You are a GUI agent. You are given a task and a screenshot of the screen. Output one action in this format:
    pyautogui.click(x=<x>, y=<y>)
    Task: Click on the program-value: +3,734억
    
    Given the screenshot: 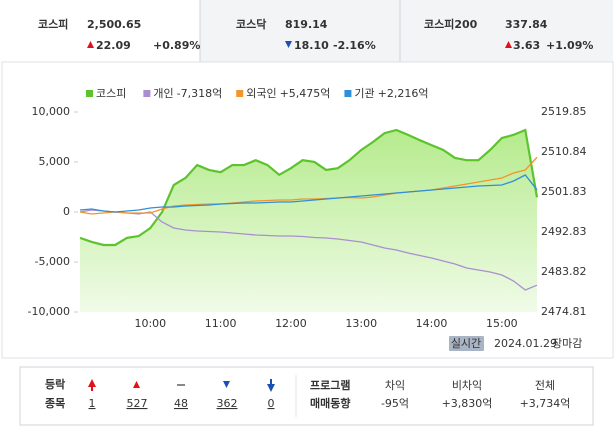 What is the action you would take?
    pyautogui.click(x=545, y=403)
    